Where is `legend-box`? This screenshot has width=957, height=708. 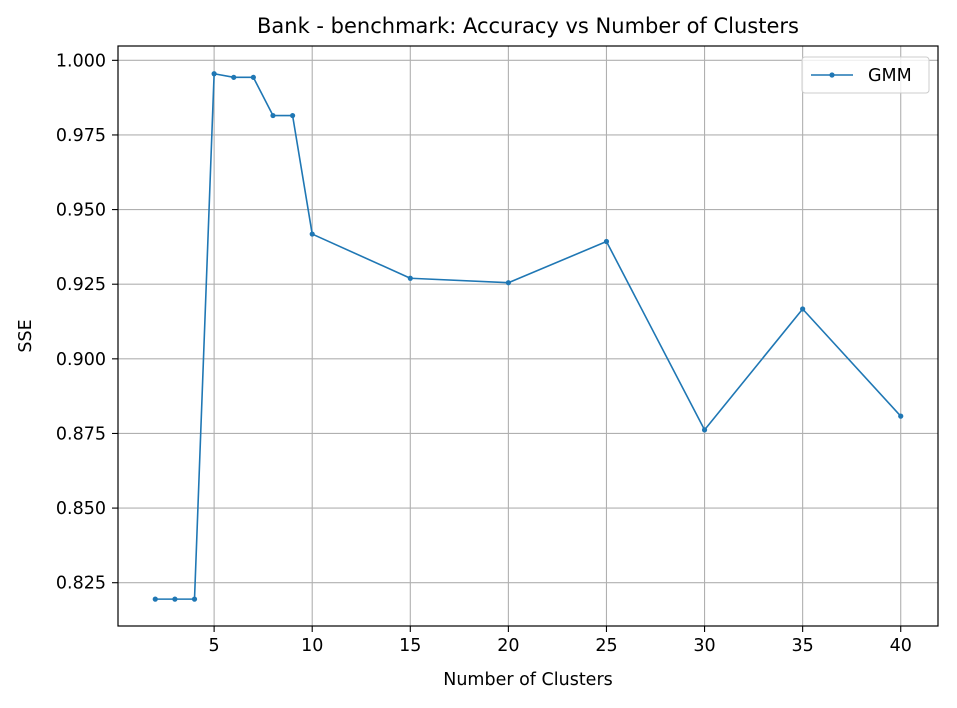
legend-box is located at coordinates (865, 75).